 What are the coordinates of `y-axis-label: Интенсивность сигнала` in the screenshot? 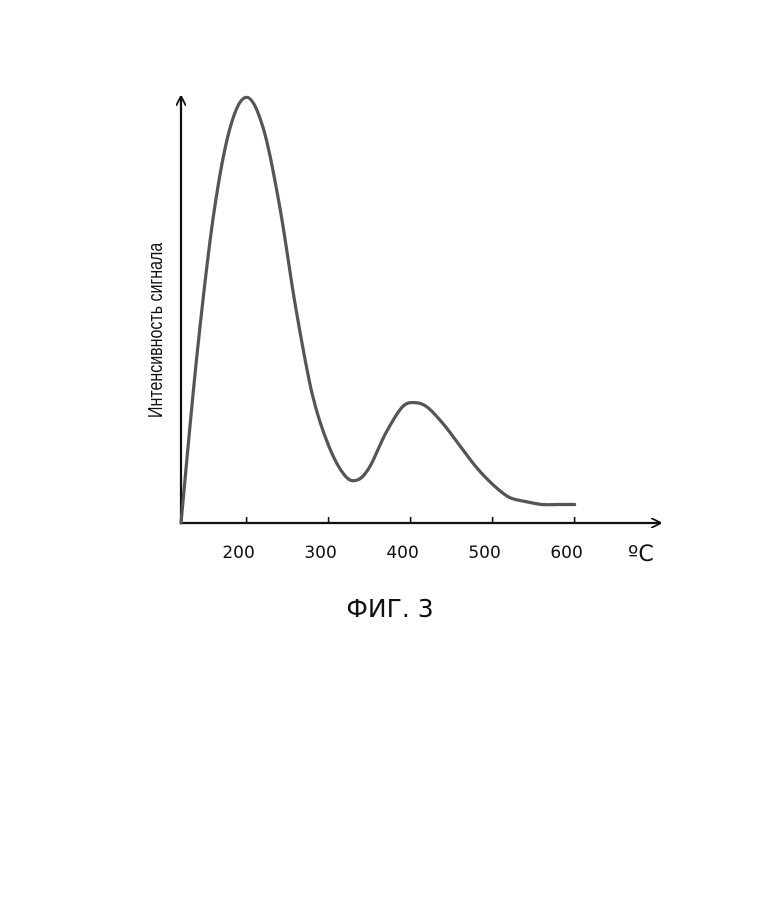 It's located at (155, 330).